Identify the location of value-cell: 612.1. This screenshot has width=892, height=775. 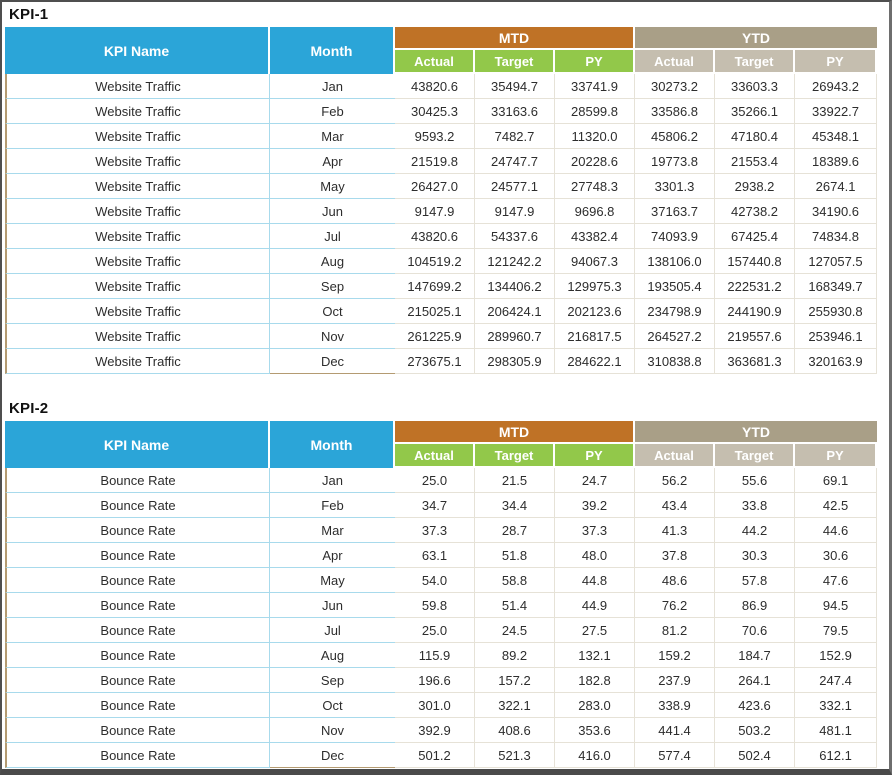
(836, 755).